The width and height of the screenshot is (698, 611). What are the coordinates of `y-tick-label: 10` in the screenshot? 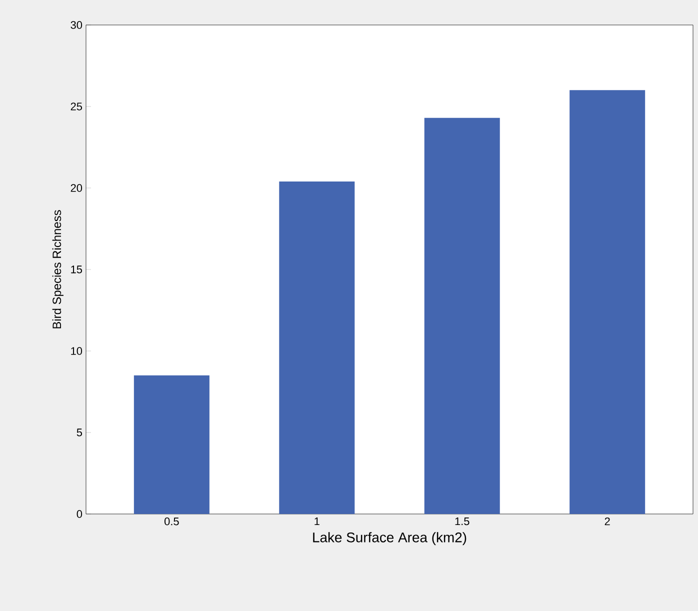 It's located at (76, 351).